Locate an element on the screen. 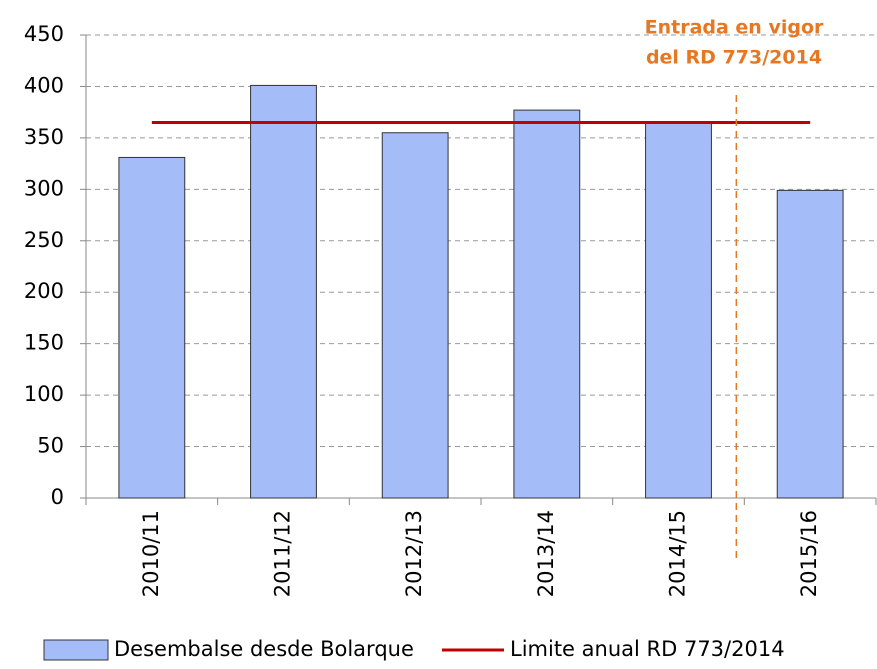 This screenshot has height=669, width=877. x-tick-label: 2014/15 is located at coordinates (678, 553).